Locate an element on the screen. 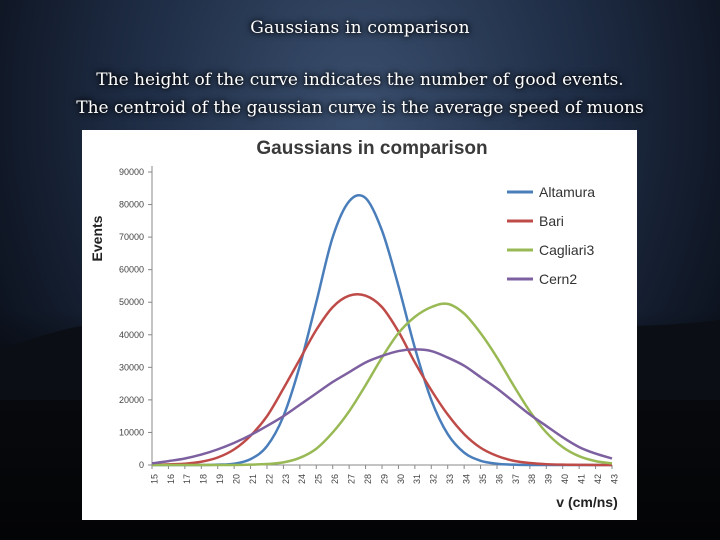  x-tick-label: 36 is located at coordinates (499, 479).